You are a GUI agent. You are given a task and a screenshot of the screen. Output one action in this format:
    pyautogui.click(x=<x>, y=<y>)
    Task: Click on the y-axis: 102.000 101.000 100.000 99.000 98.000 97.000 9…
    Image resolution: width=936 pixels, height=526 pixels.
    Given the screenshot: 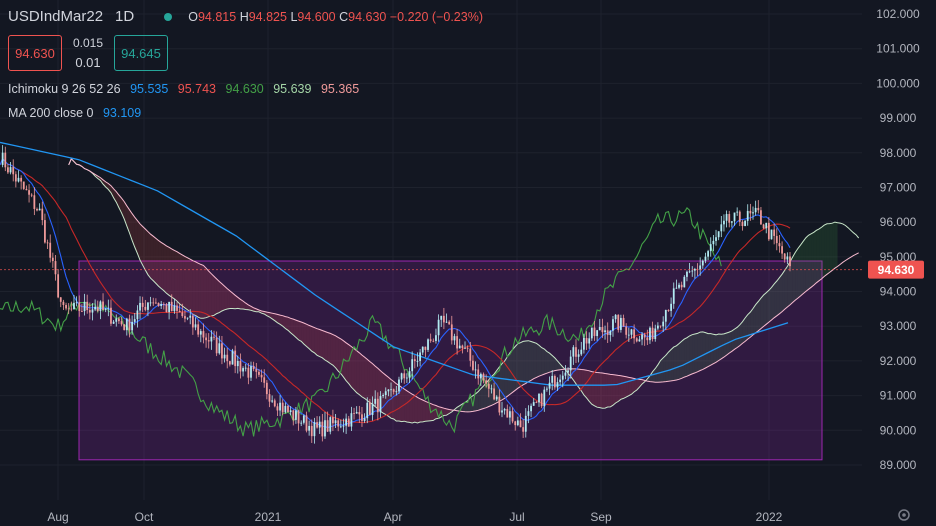 What is the action you would take?
    pyautogui.click(x=898, y=239)
    